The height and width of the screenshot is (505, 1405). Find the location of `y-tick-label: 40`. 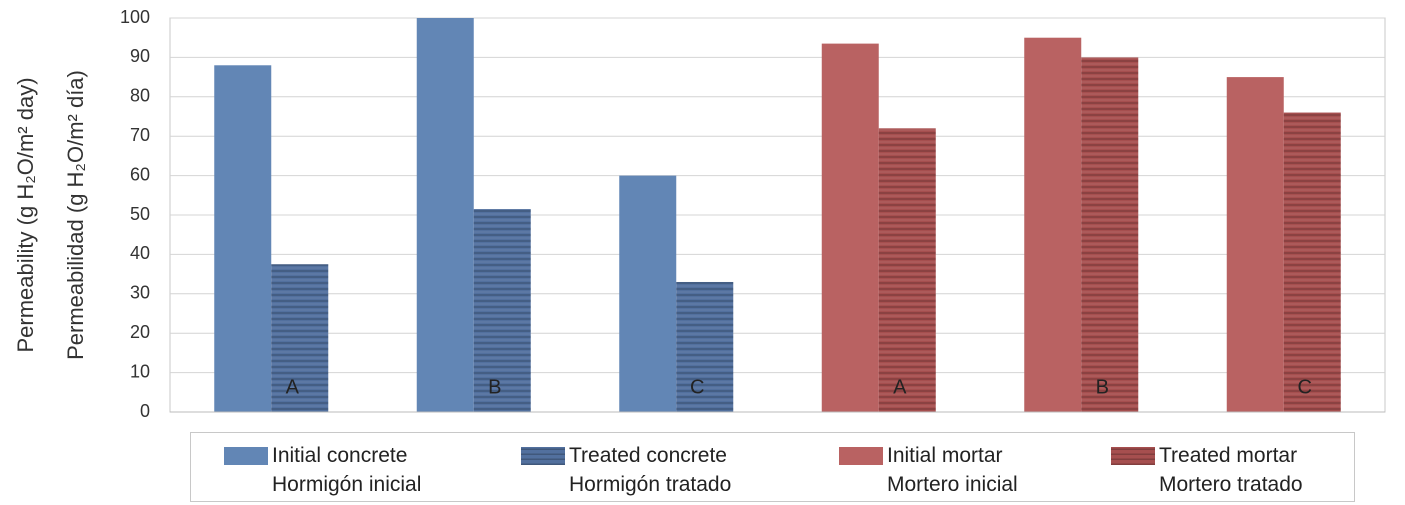

y-tick-label: 40 is located at coordinates (140, 253).